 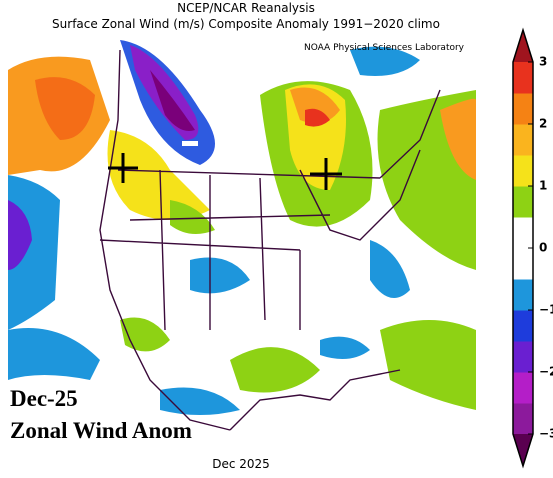 What do you see at coordinates (246, 8) in the screenshot?
I see `title: NCEP/NCAR Reanalysis` at bounding box center [246, 8].